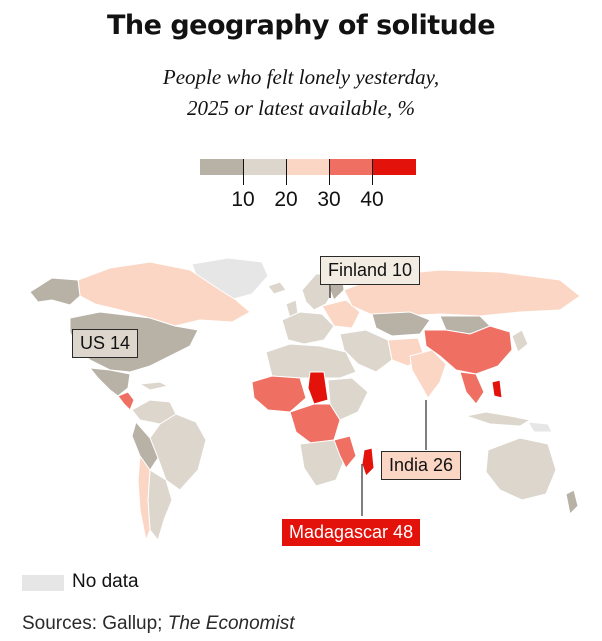  I want to click on source-note: Sources: Gallup; The Economist, so click(158, 624).